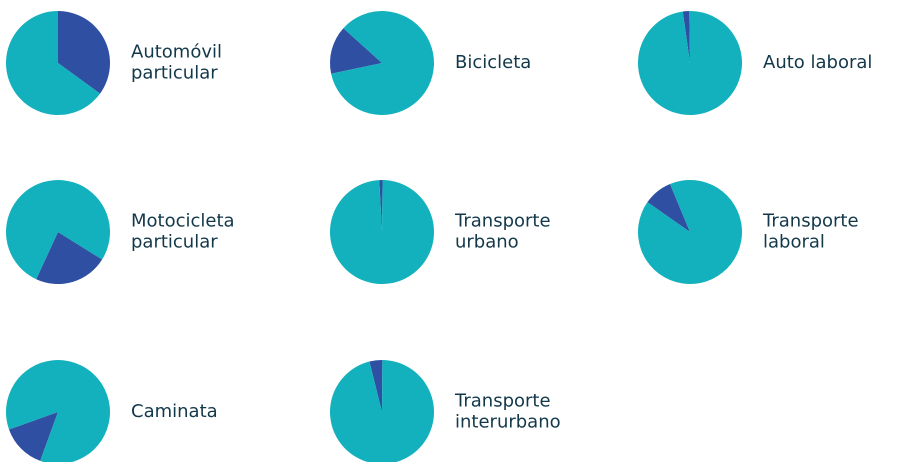 This screenshot has width=901, height=462. What do you see at coordinates (176, 52) in the screenshot?
I see `pie-label: Automóvil` at bounding box center [176, 52].